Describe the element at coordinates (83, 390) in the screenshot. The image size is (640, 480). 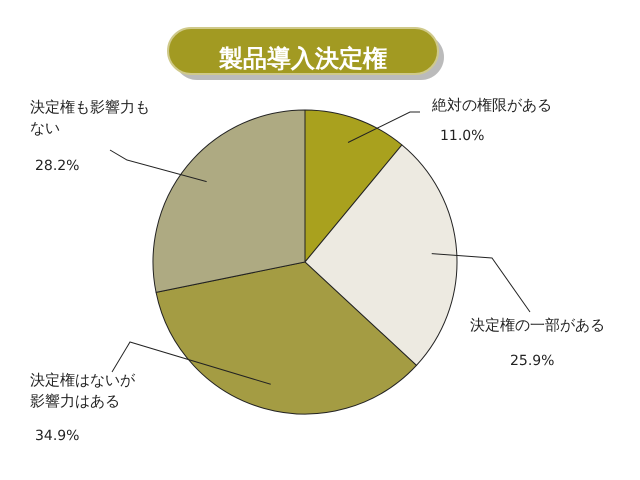
I see `slice-label: 決定権はないが影響力はある` at that location.